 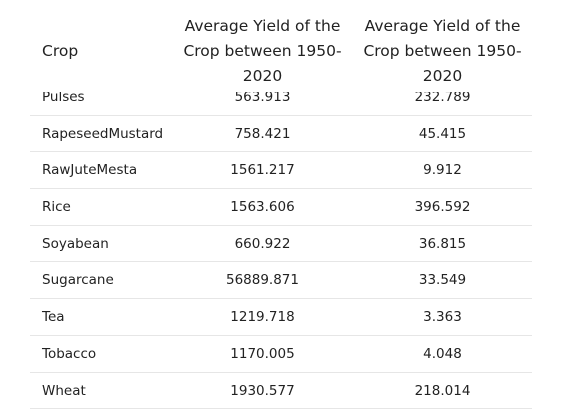 I want to click on table-cell: 1930.577, so click(x=262, y=390).